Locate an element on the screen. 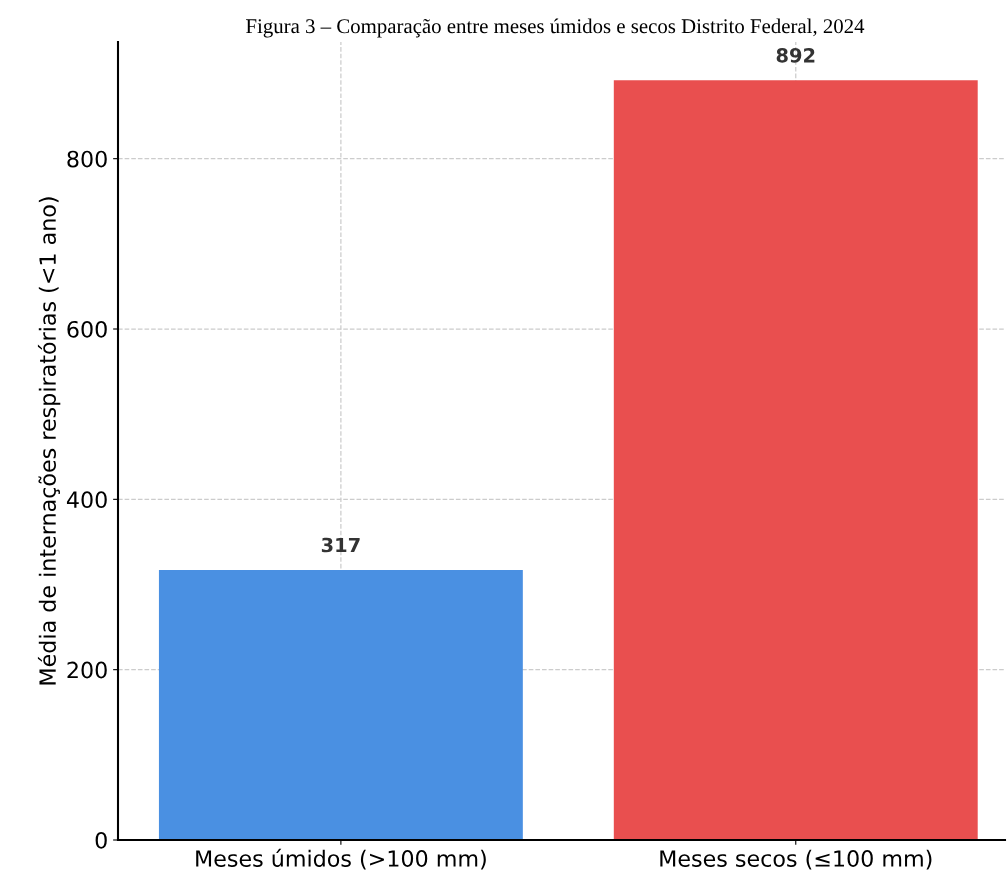 The width and height of the screenshot is (1008, 873). data-label: 892 is located at coordinates (795, 55).